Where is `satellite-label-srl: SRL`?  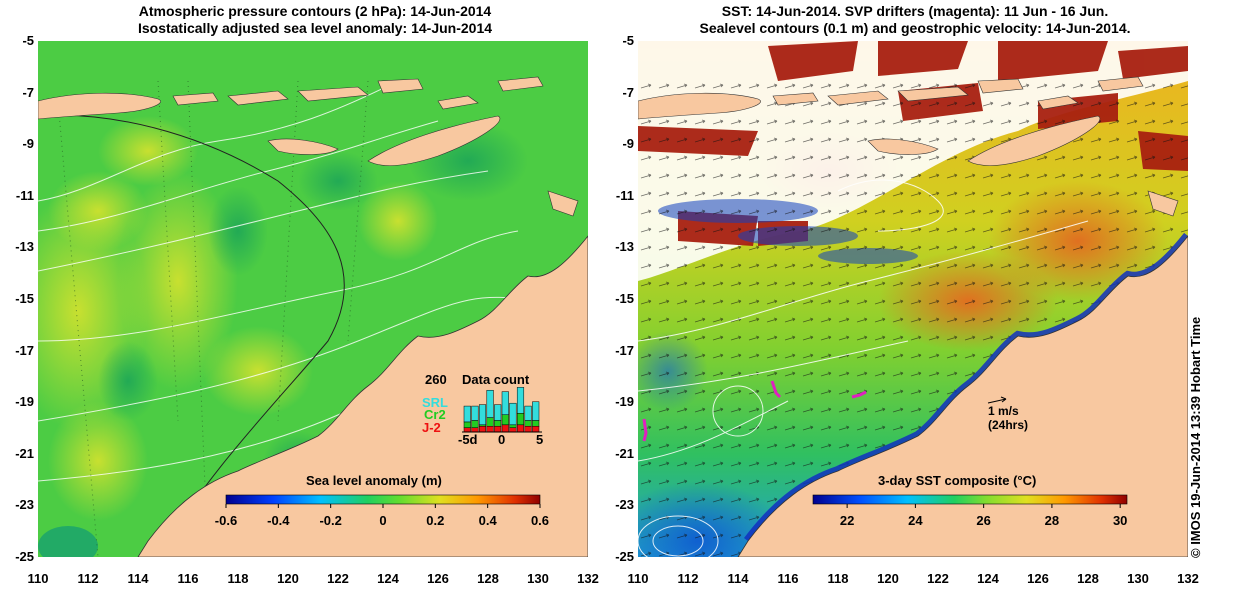
satellite-label-srl: SRL is located at coordinates (435, 402).